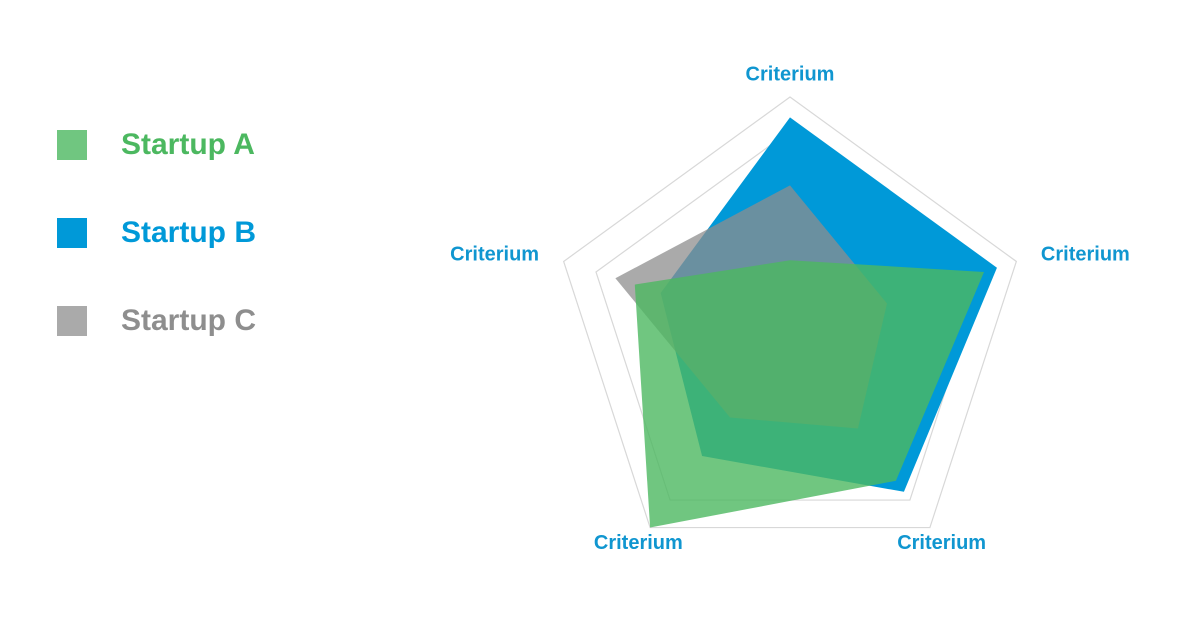  Describe the element at coordinates (188, 320) in the screenshot. I see `legend-label: Startup C` at that location.